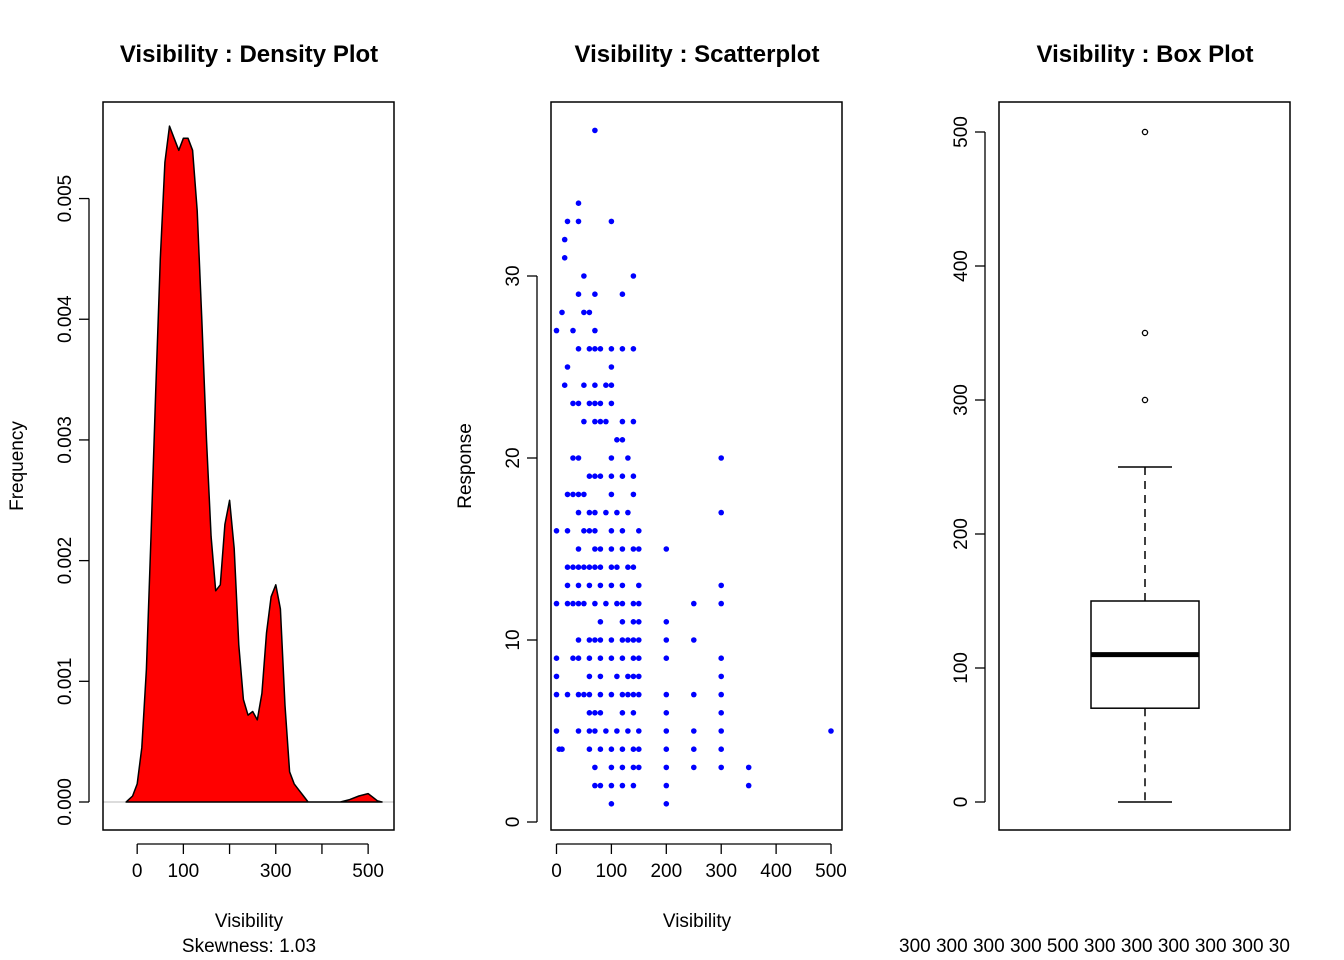 The width and height of the screenshot is (1344, 960). Describe the element at coordinates (17, 466) in the screenshot. I see `density-y-label: Frequency` at that location.